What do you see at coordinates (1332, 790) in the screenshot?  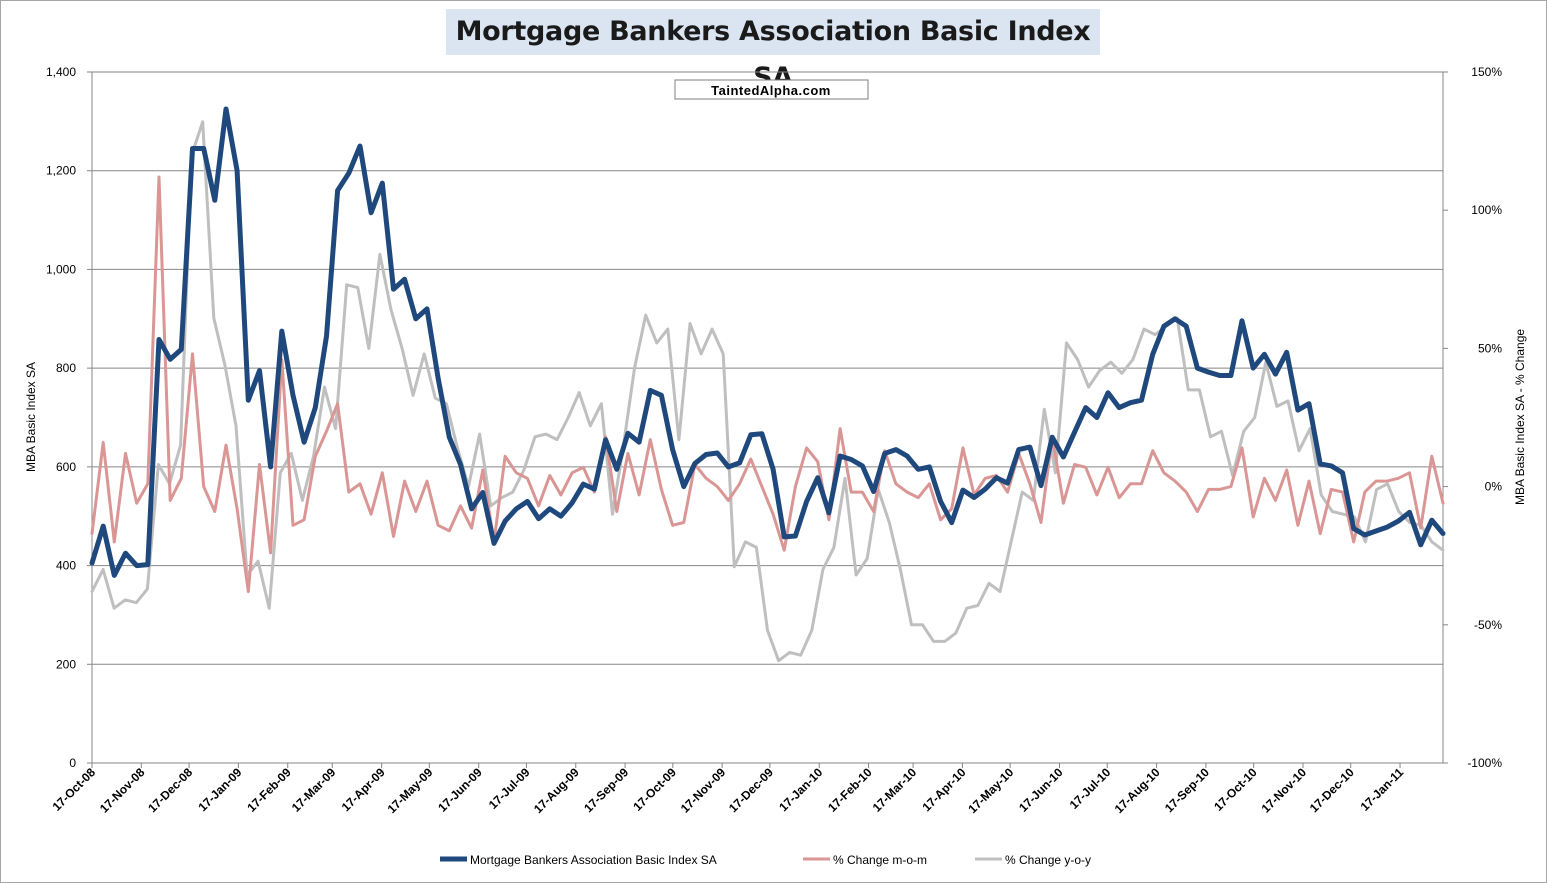 I see `x-tick-label: 17-Dec-10` at bounding box center [1332, 790].